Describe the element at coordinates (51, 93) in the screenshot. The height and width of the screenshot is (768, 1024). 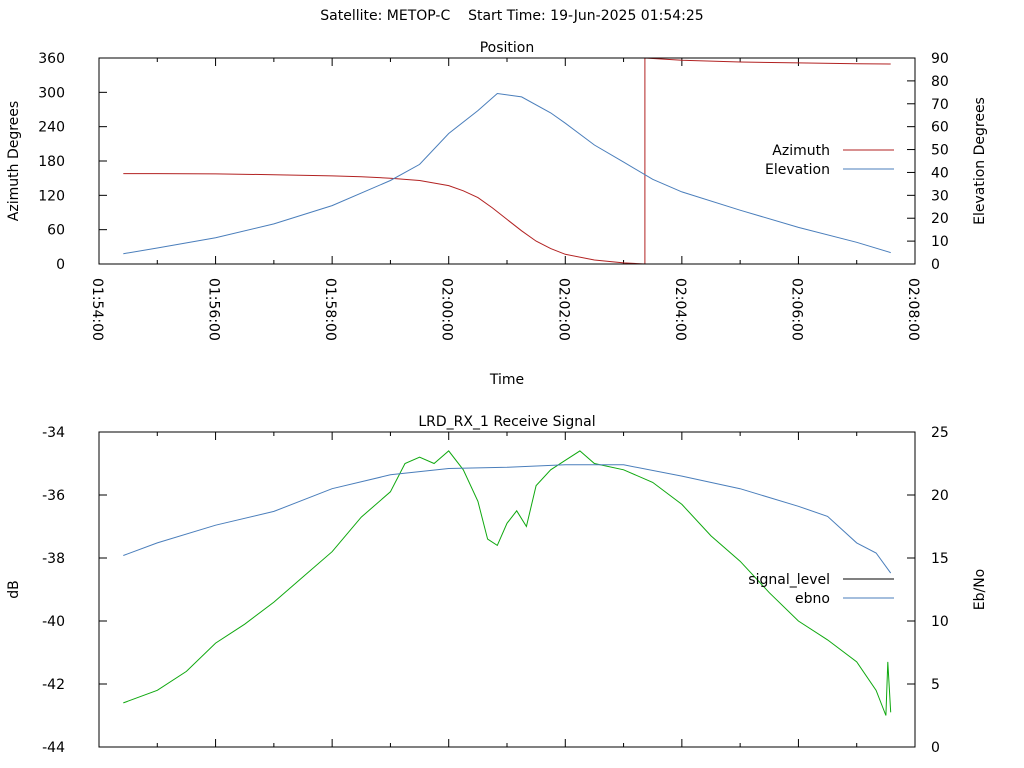
I see `left-tick-label: 300` at that location.